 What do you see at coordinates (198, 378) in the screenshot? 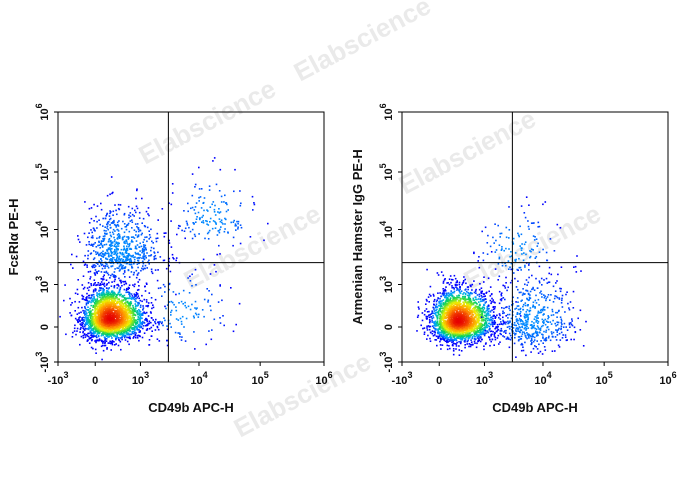
I see `x-tick-label: 104` at bounding box center [198, 378].